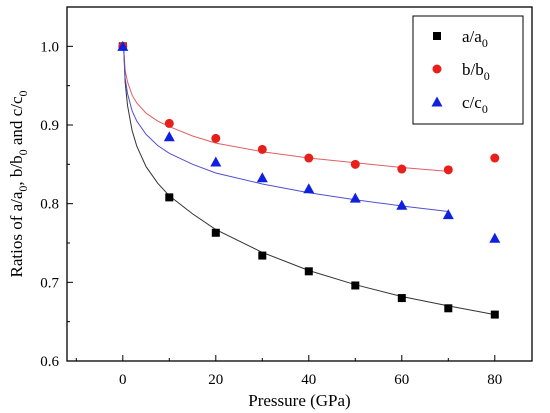 This screenshot has width=550, height=413. Describe the element at coordinates (123, 380) in the screenshot. I see `x-tick-label: 0` at that location.